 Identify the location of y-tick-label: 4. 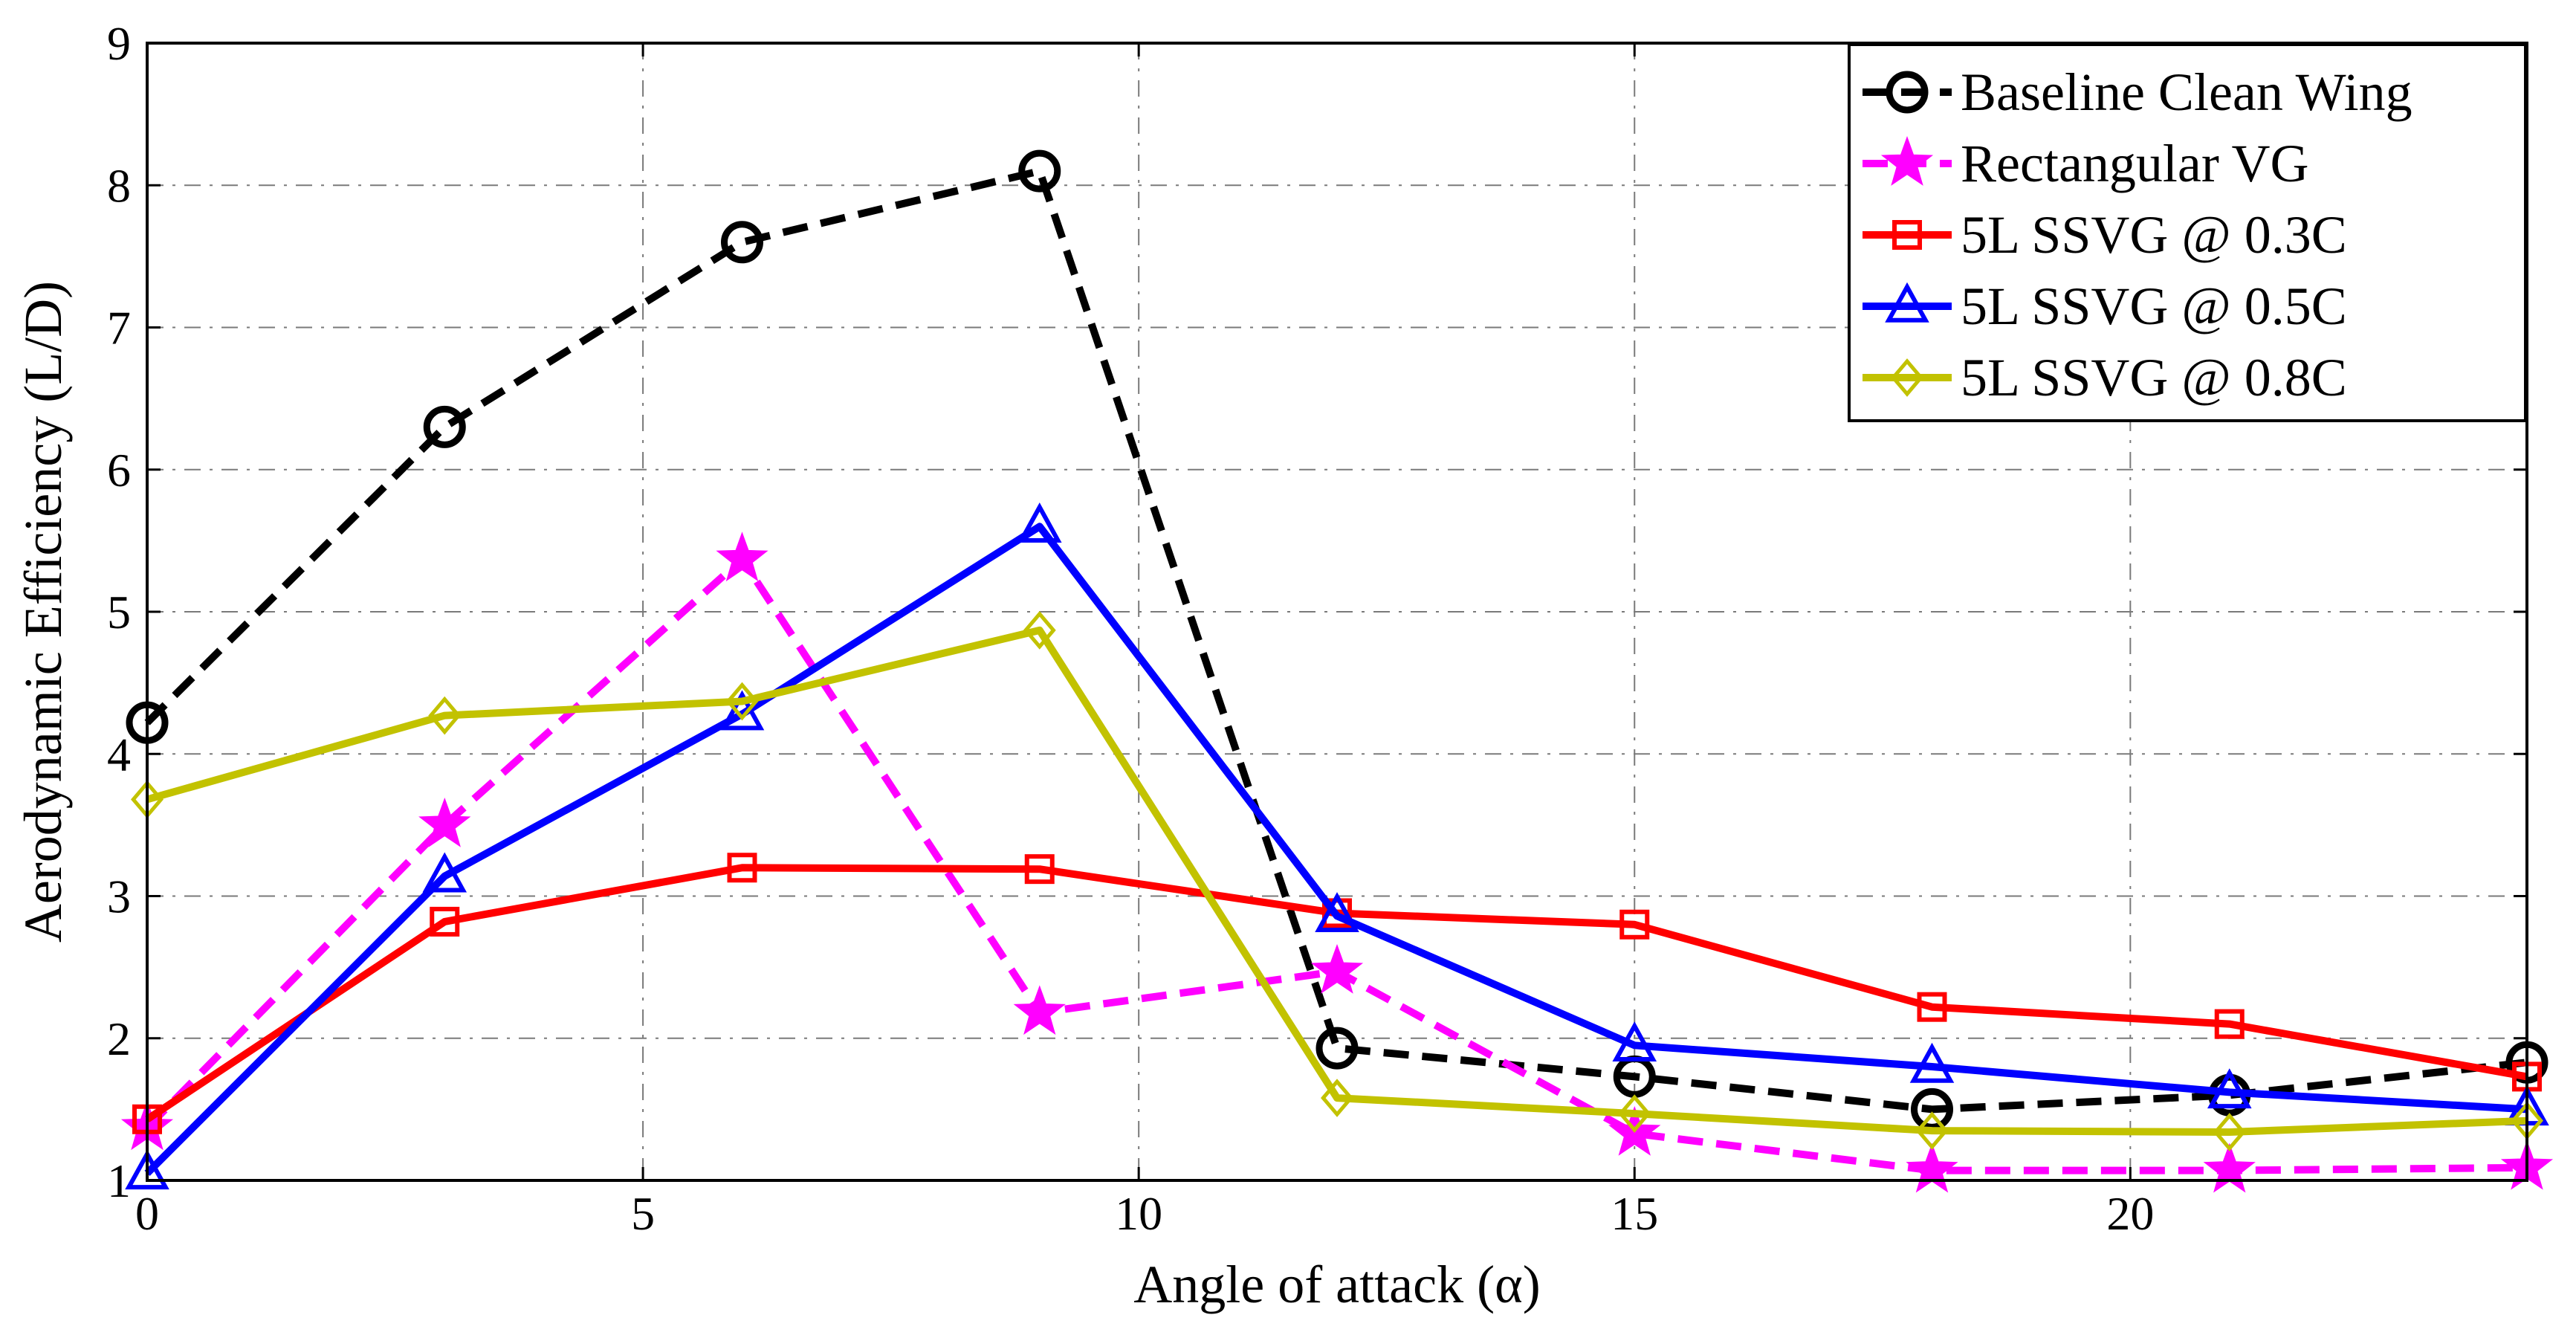
(119, 754).